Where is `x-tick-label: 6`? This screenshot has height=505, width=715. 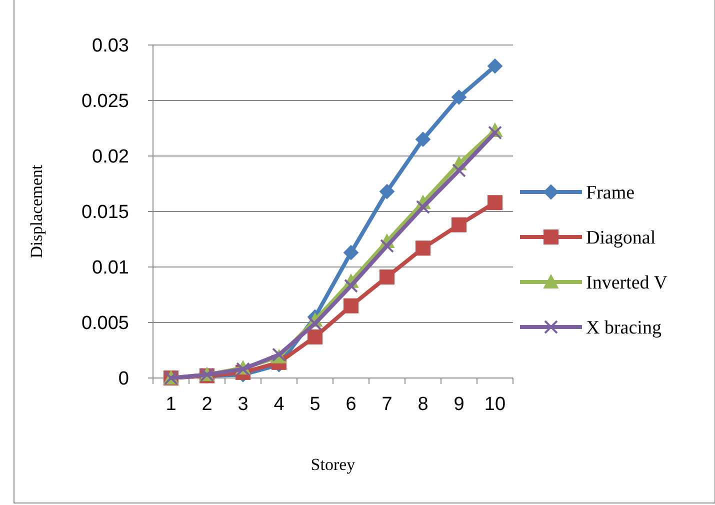
x-tick-label: 6 is located at coordinates (351, 404).